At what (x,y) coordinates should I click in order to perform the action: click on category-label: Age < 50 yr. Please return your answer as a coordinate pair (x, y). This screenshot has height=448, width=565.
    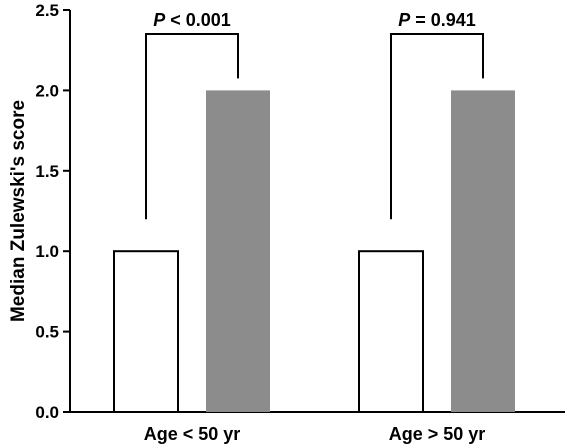
    Looking at the image, I should click on (192, 434).